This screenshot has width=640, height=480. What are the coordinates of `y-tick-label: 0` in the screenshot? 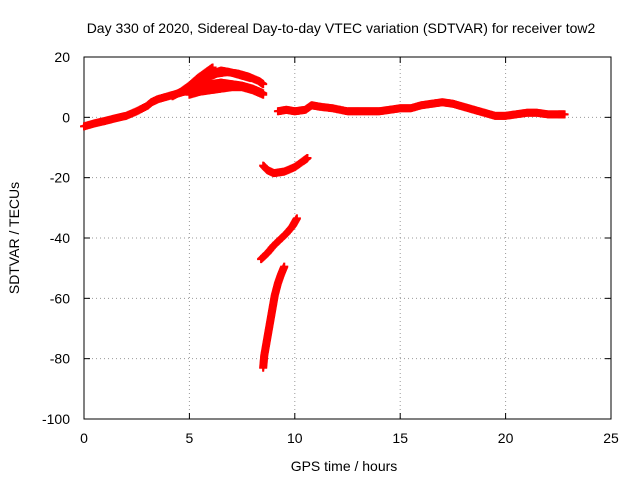 It's located at (66, 117).